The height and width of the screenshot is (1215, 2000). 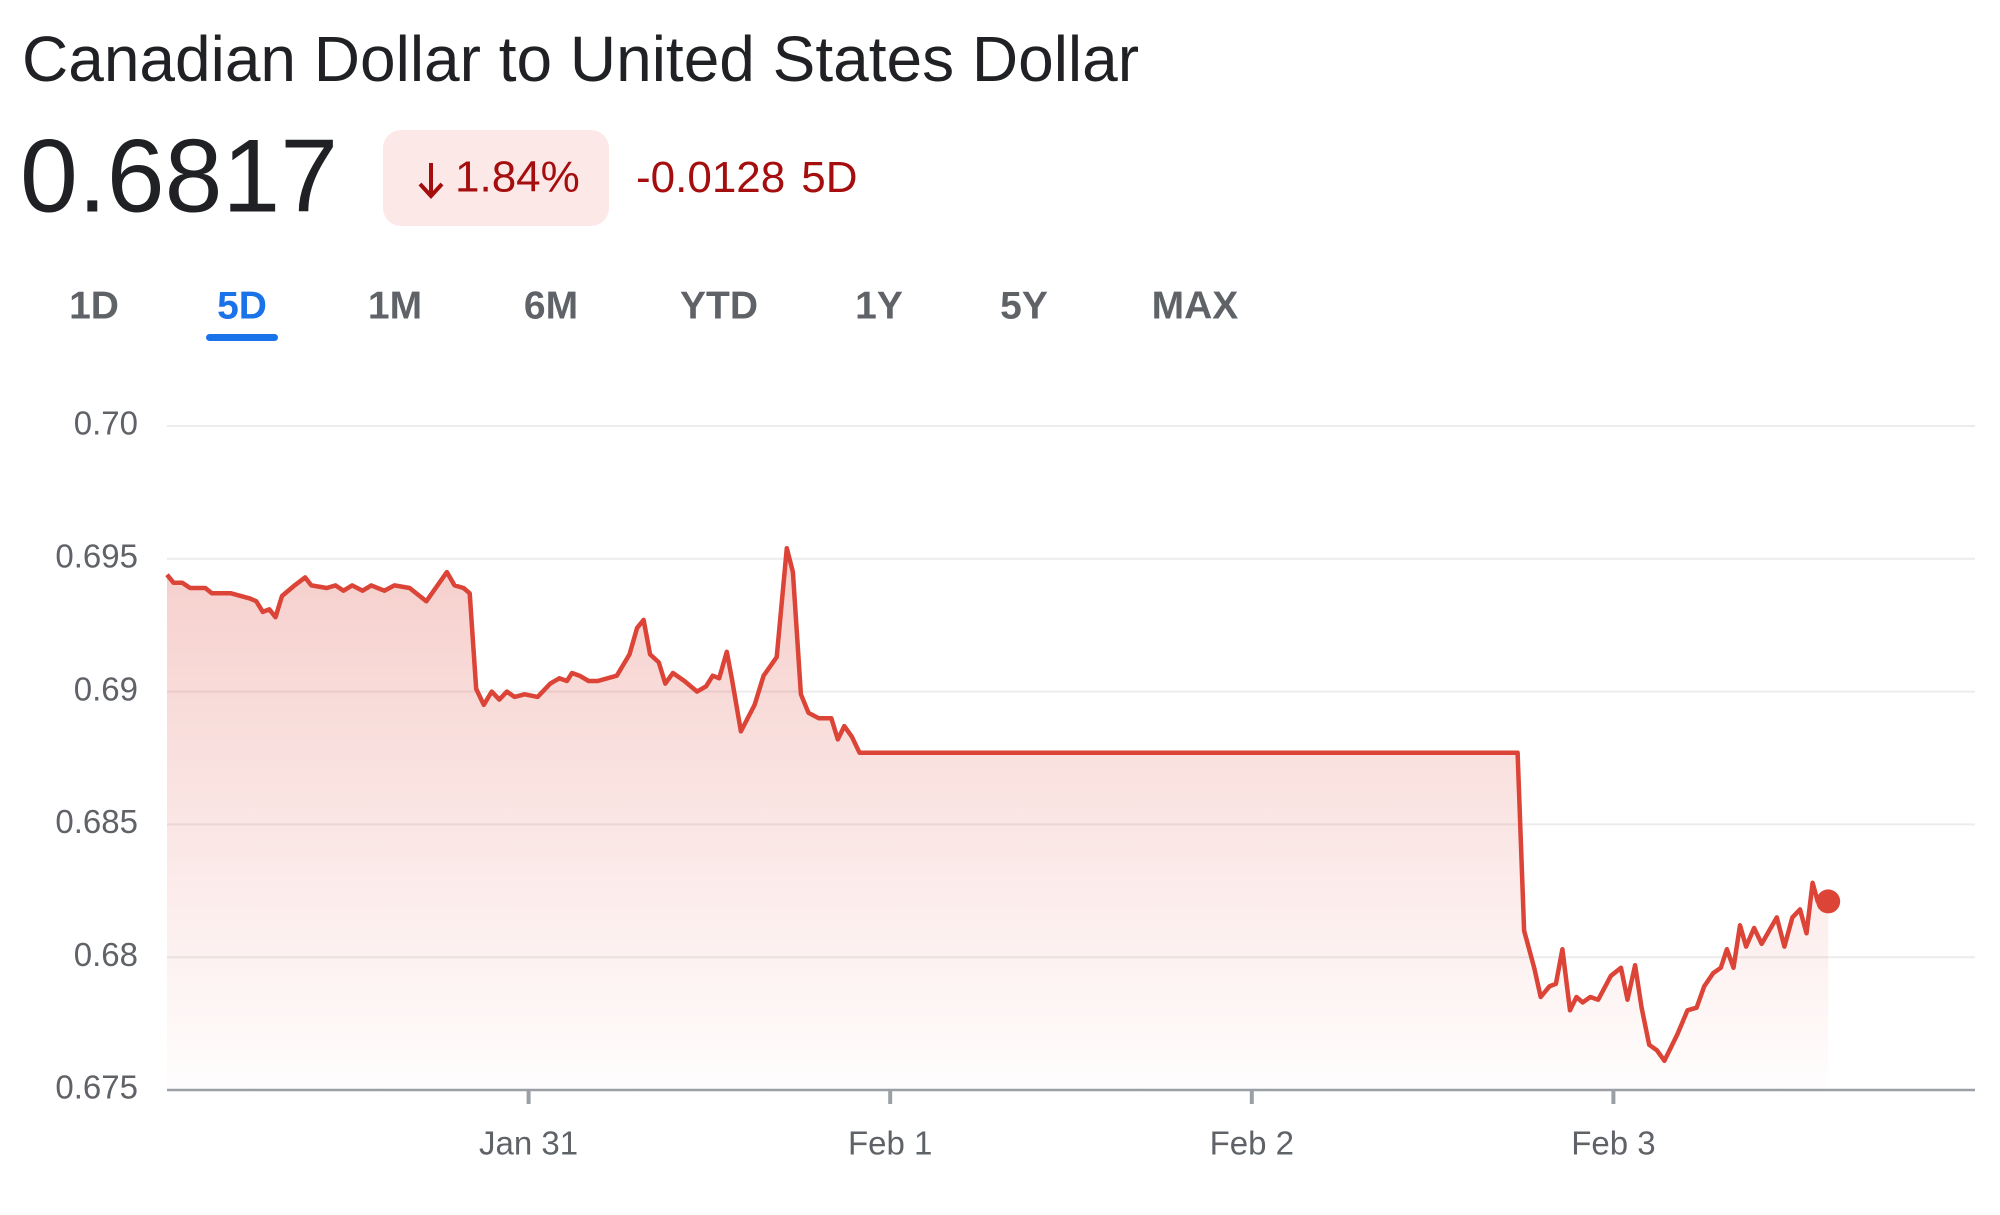 I want to click on y-tick-label: 0.675, so click(x=96, y=1087).